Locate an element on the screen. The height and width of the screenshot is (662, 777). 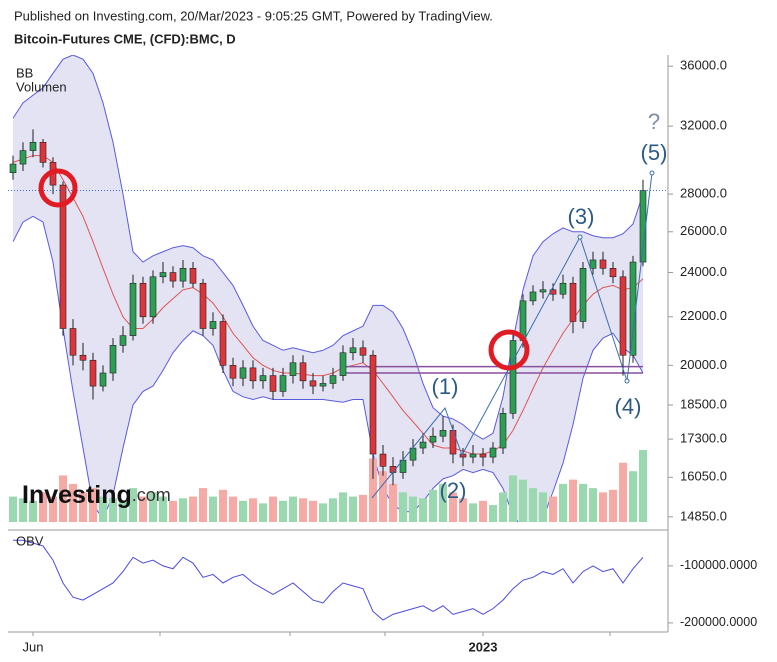
question-mark: ? is located at coordinates (654, 121).